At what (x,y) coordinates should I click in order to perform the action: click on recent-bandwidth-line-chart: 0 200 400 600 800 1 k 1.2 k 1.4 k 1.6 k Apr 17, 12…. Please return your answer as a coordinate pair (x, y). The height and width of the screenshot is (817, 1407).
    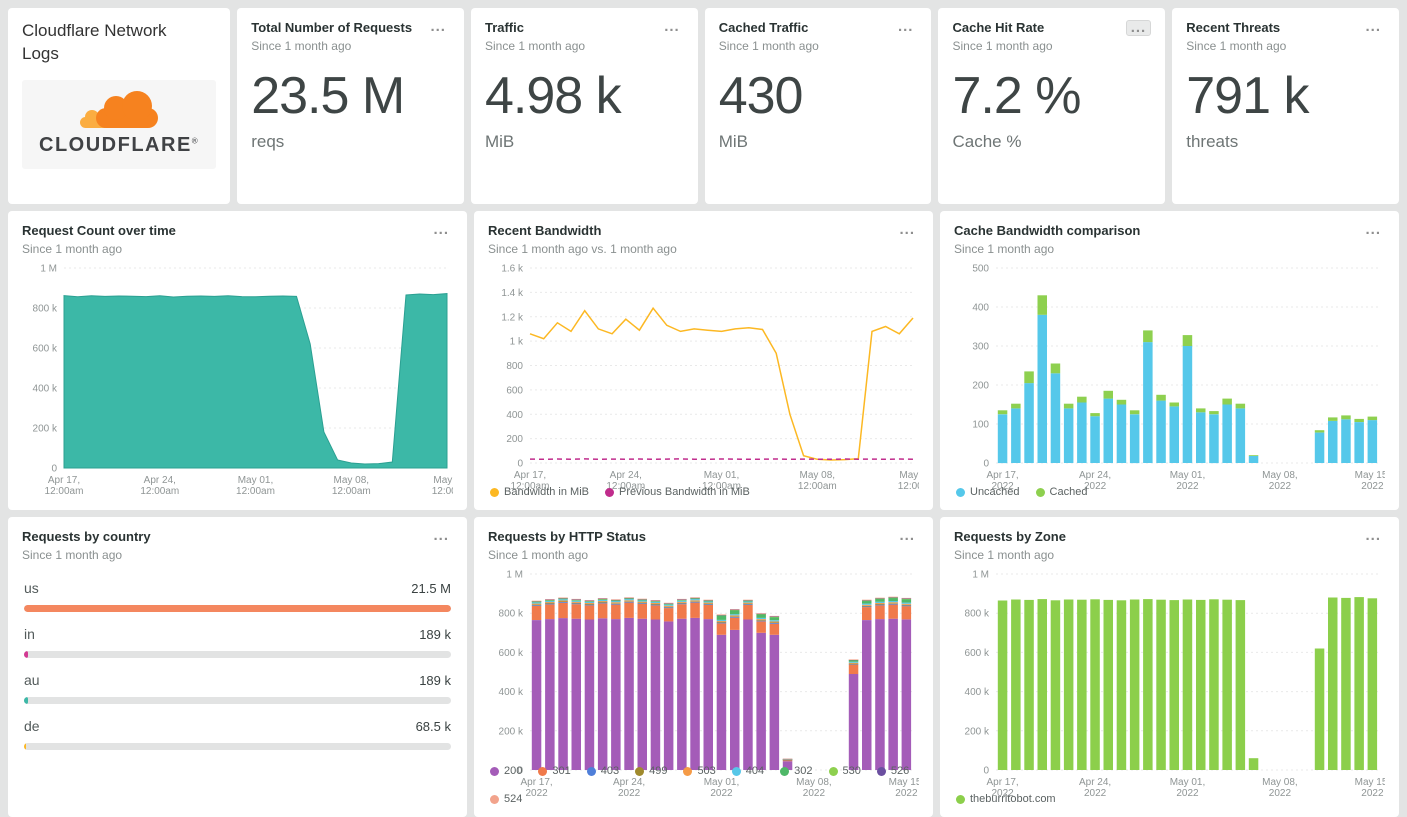
    Looking at the image, I should click on (706, 376).